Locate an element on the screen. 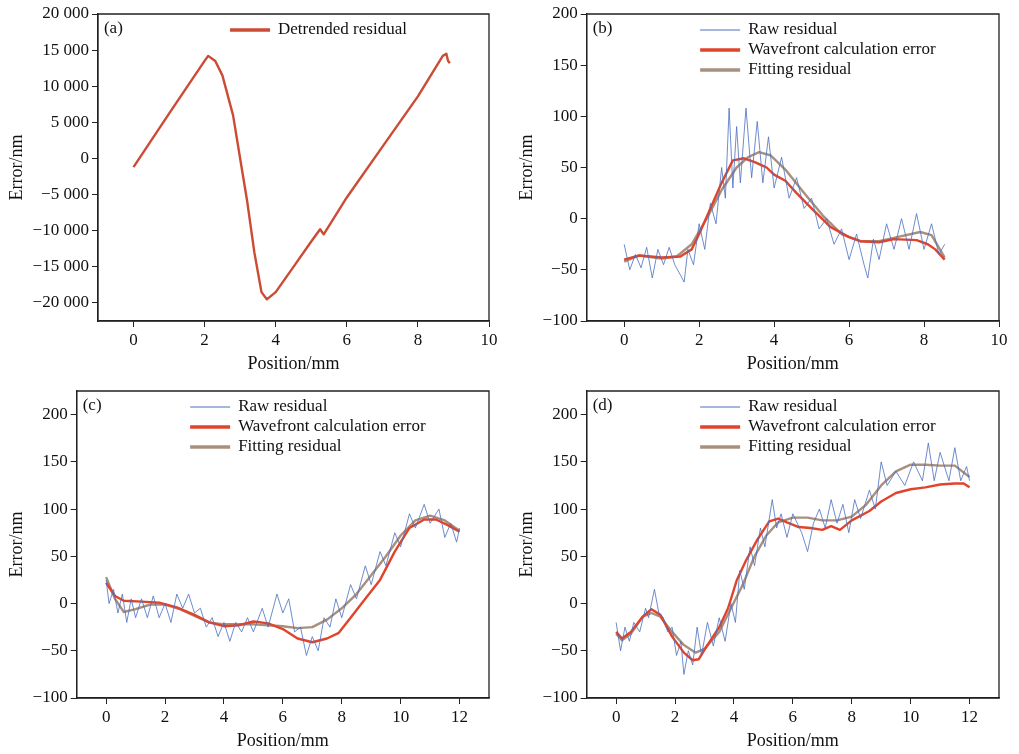 The height and width of the screenshot is (754, 1019). legend-label: Detrended residual is located at coordinates (343, 29).